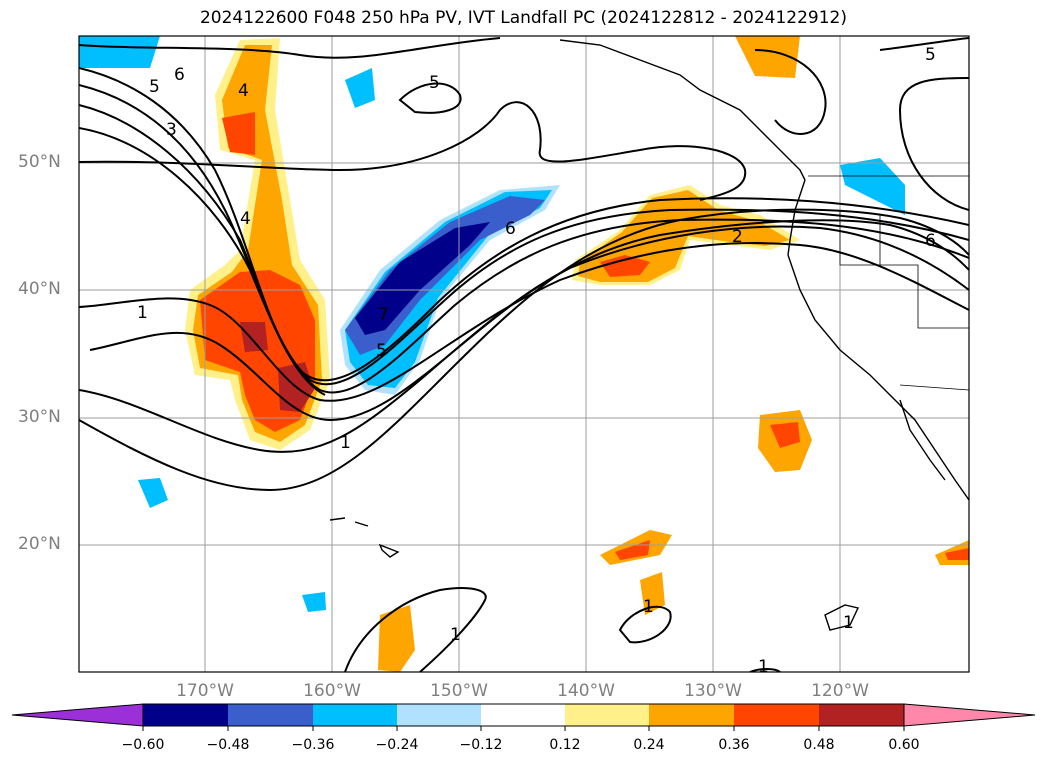  What do you see at coordinates (171, 130) in the screenshot?
I see `contour-label: 3` at bounding box center [171, 130].